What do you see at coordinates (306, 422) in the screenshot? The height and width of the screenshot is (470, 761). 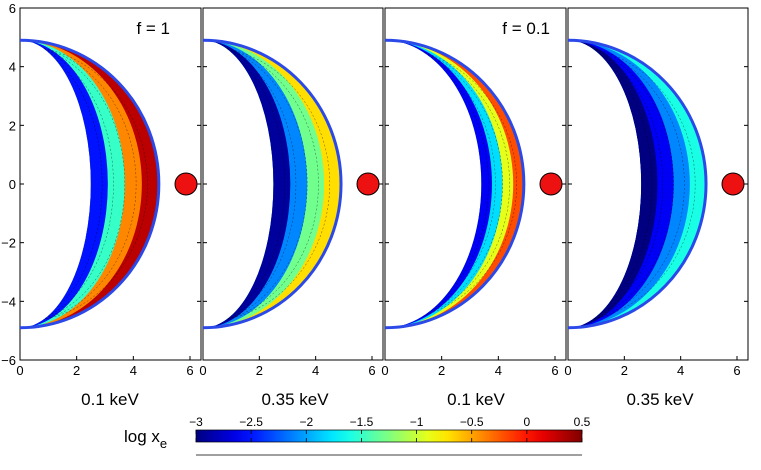 I see `colorbar-tick-label: −2` at bounding box center [306, 422].